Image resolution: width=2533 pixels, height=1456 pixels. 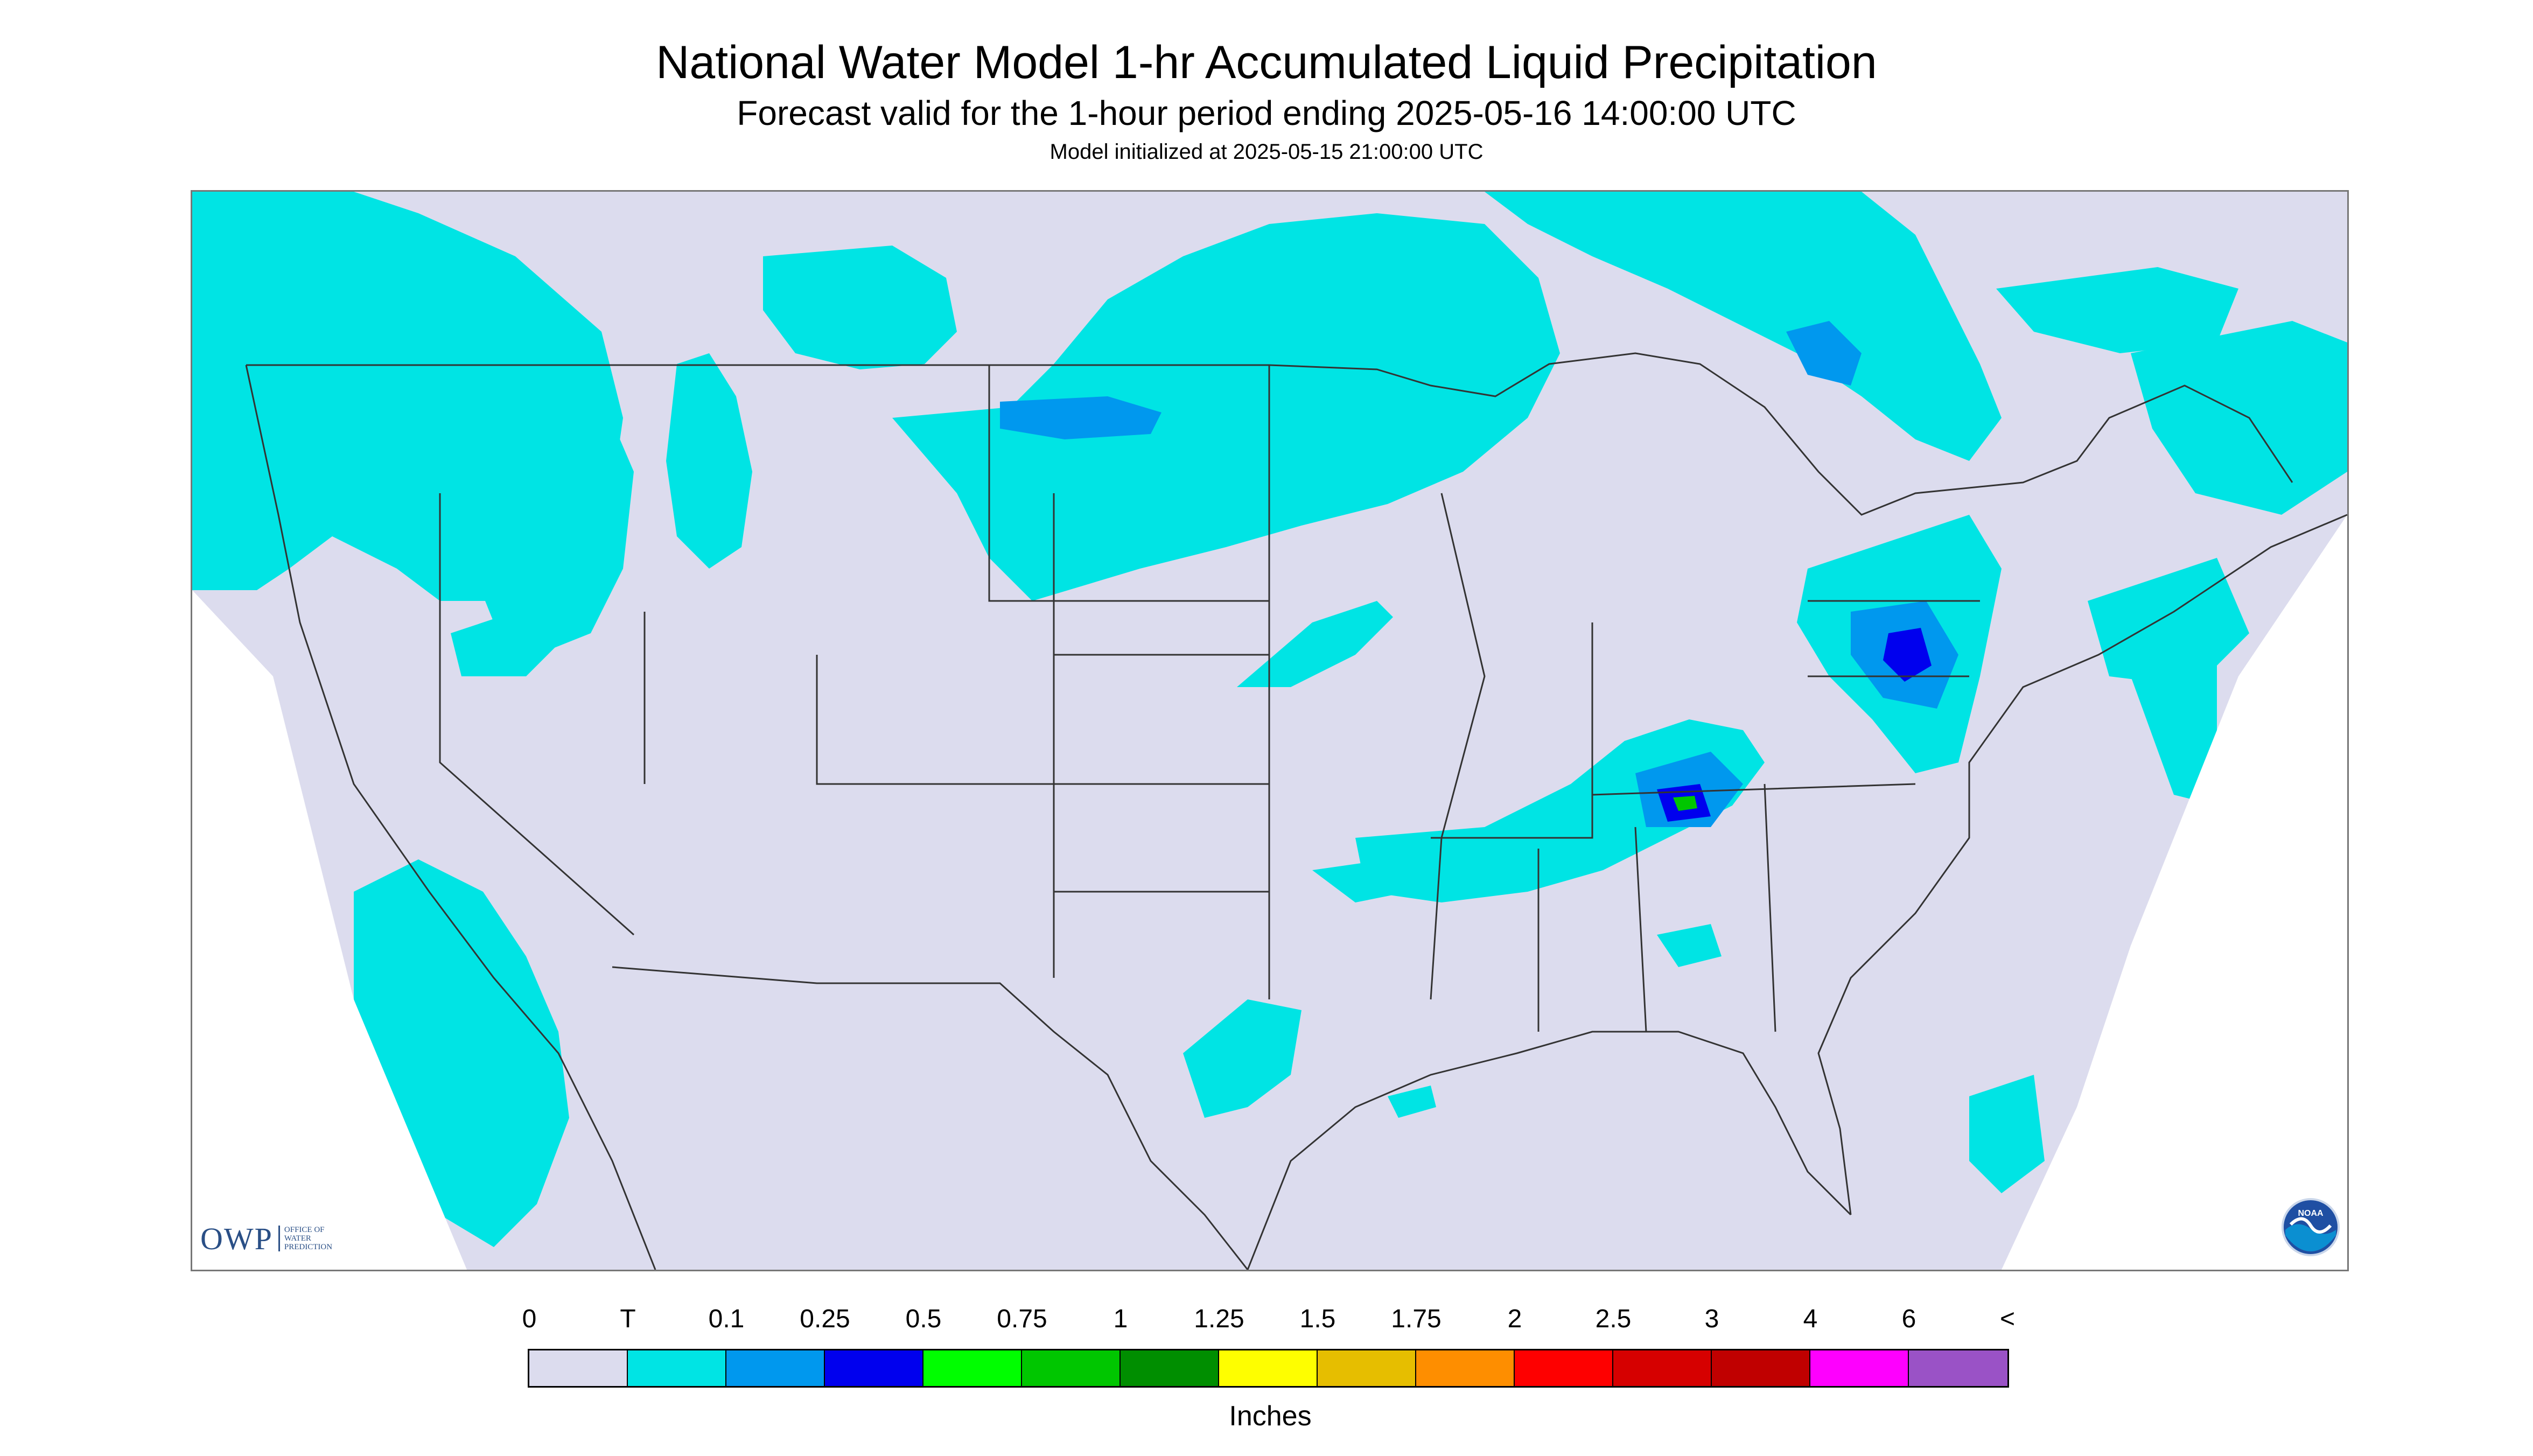 I want to click on state-line-central, so click(x=1162, y=773).